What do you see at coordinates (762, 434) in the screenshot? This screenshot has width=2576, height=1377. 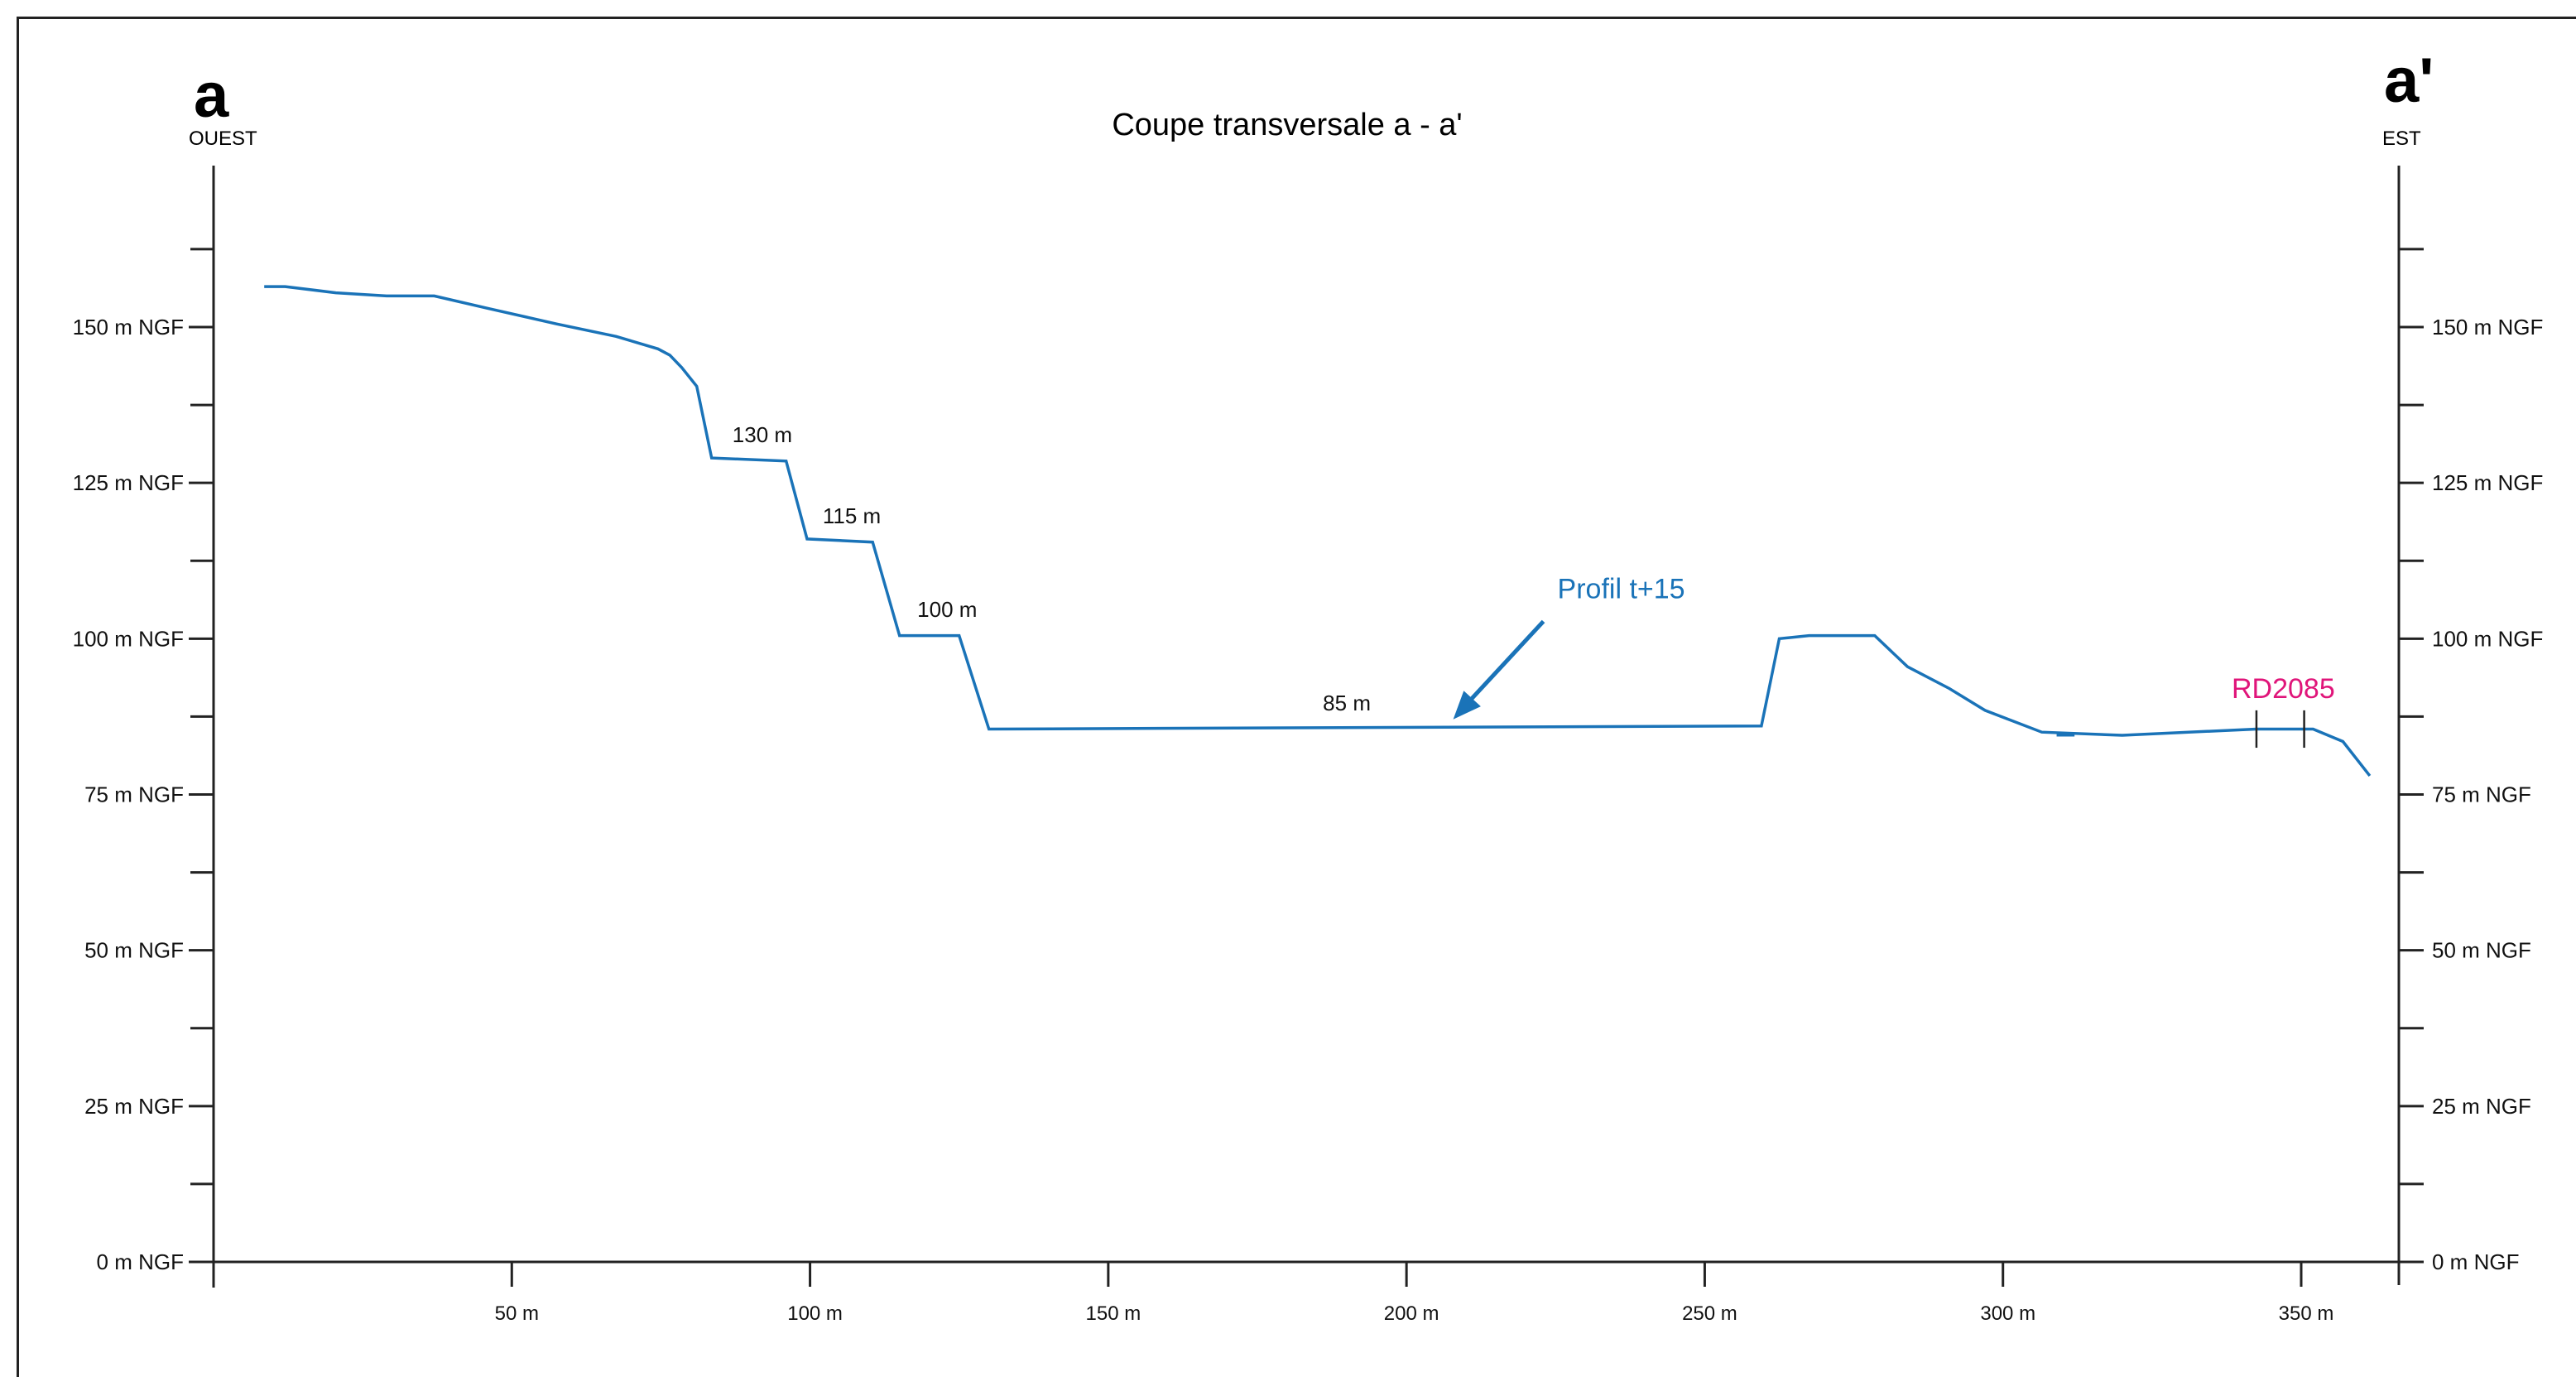 I see `elevation-step-label: 130 m` at bounding box center [762, 434].